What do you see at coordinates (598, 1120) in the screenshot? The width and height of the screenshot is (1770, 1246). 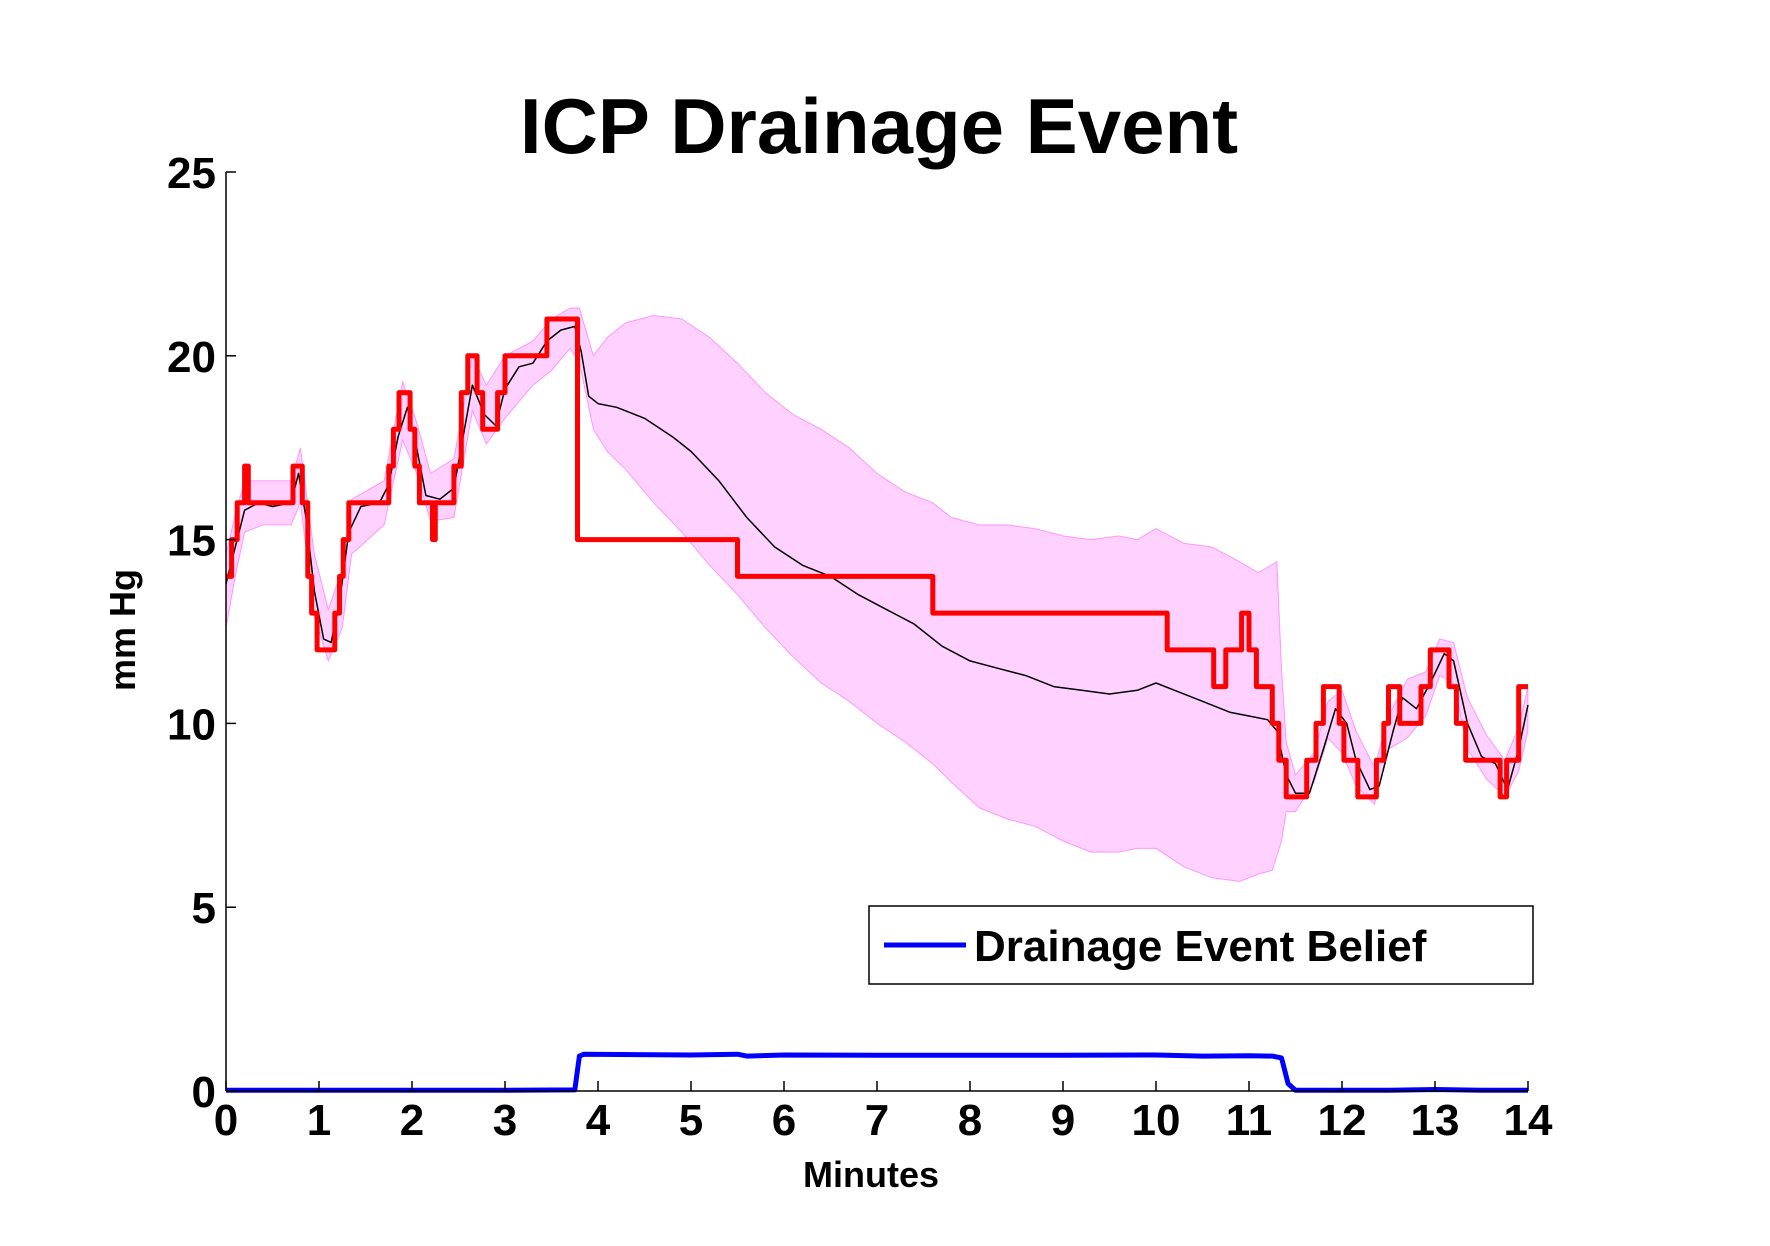 I see `x-tick-label: 4` at bounding box center [598, 1120].